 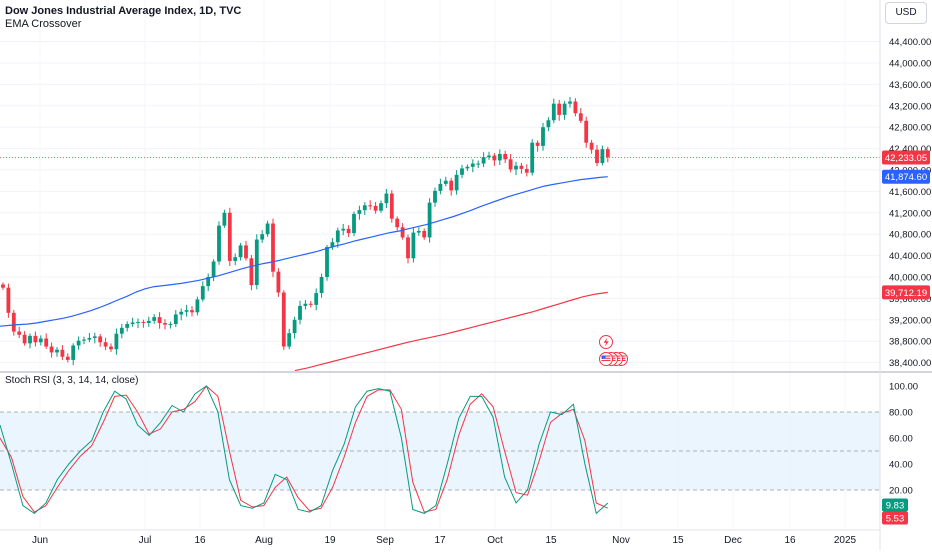 What do you see at coordinates (606, 342) in the screenshot?
I see `flash-icon` at bounding box center [606, 342].